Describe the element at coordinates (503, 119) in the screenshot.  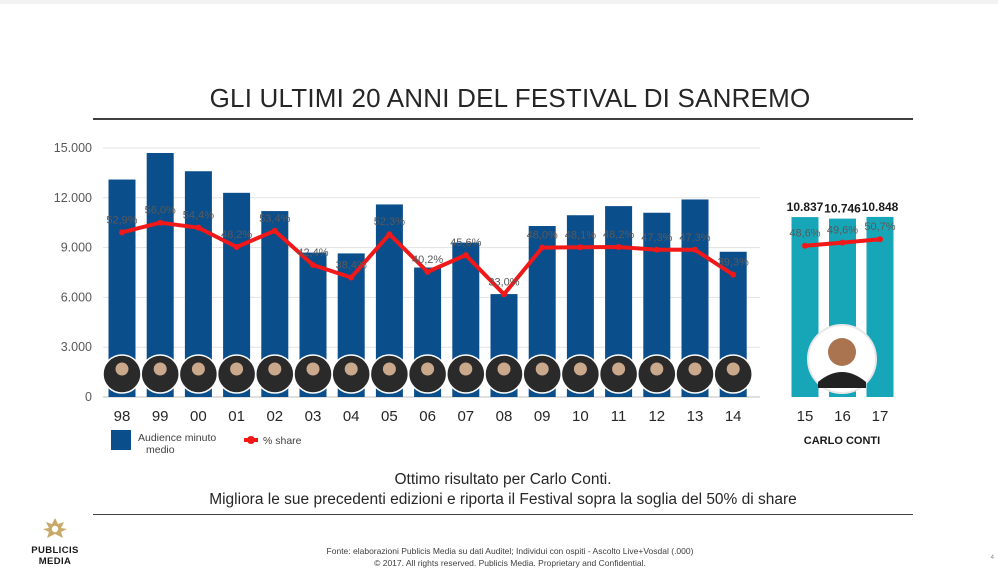
I see `title-rule` at that location.